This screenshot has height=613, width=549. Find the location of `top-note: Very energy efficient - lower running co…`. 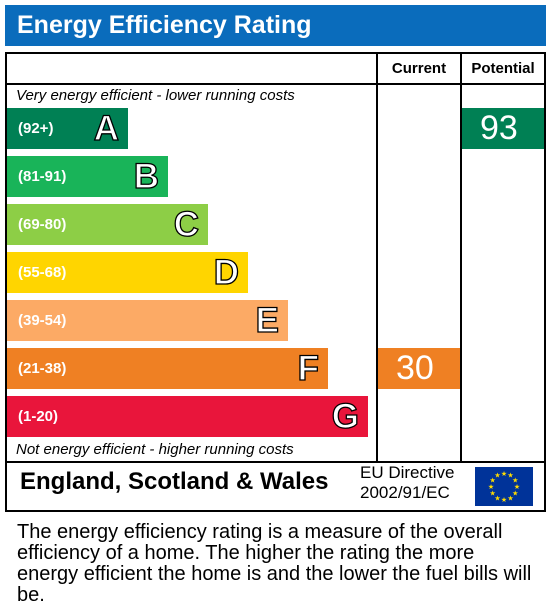

top-note: Very energy efficient - lower running co… is located at coordinates (155, 95).